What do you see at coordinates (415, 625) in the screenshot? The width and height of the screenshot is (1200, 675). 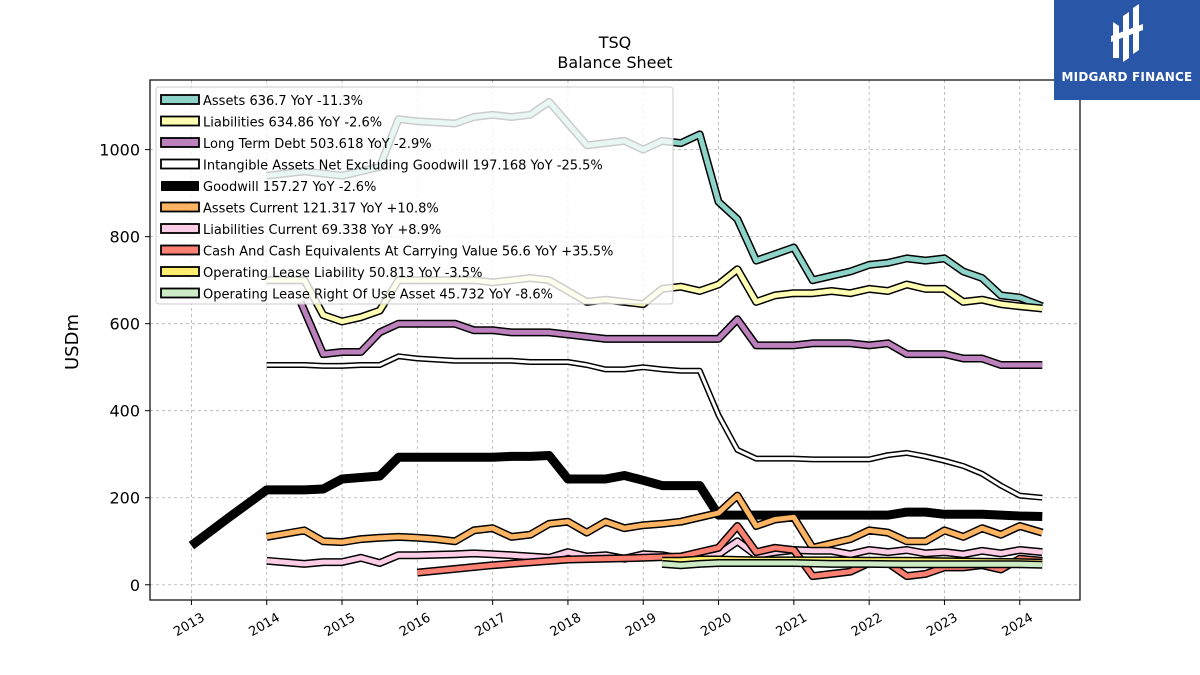 I see `x-tick-label: 2016` at bounding box center [415, 625].